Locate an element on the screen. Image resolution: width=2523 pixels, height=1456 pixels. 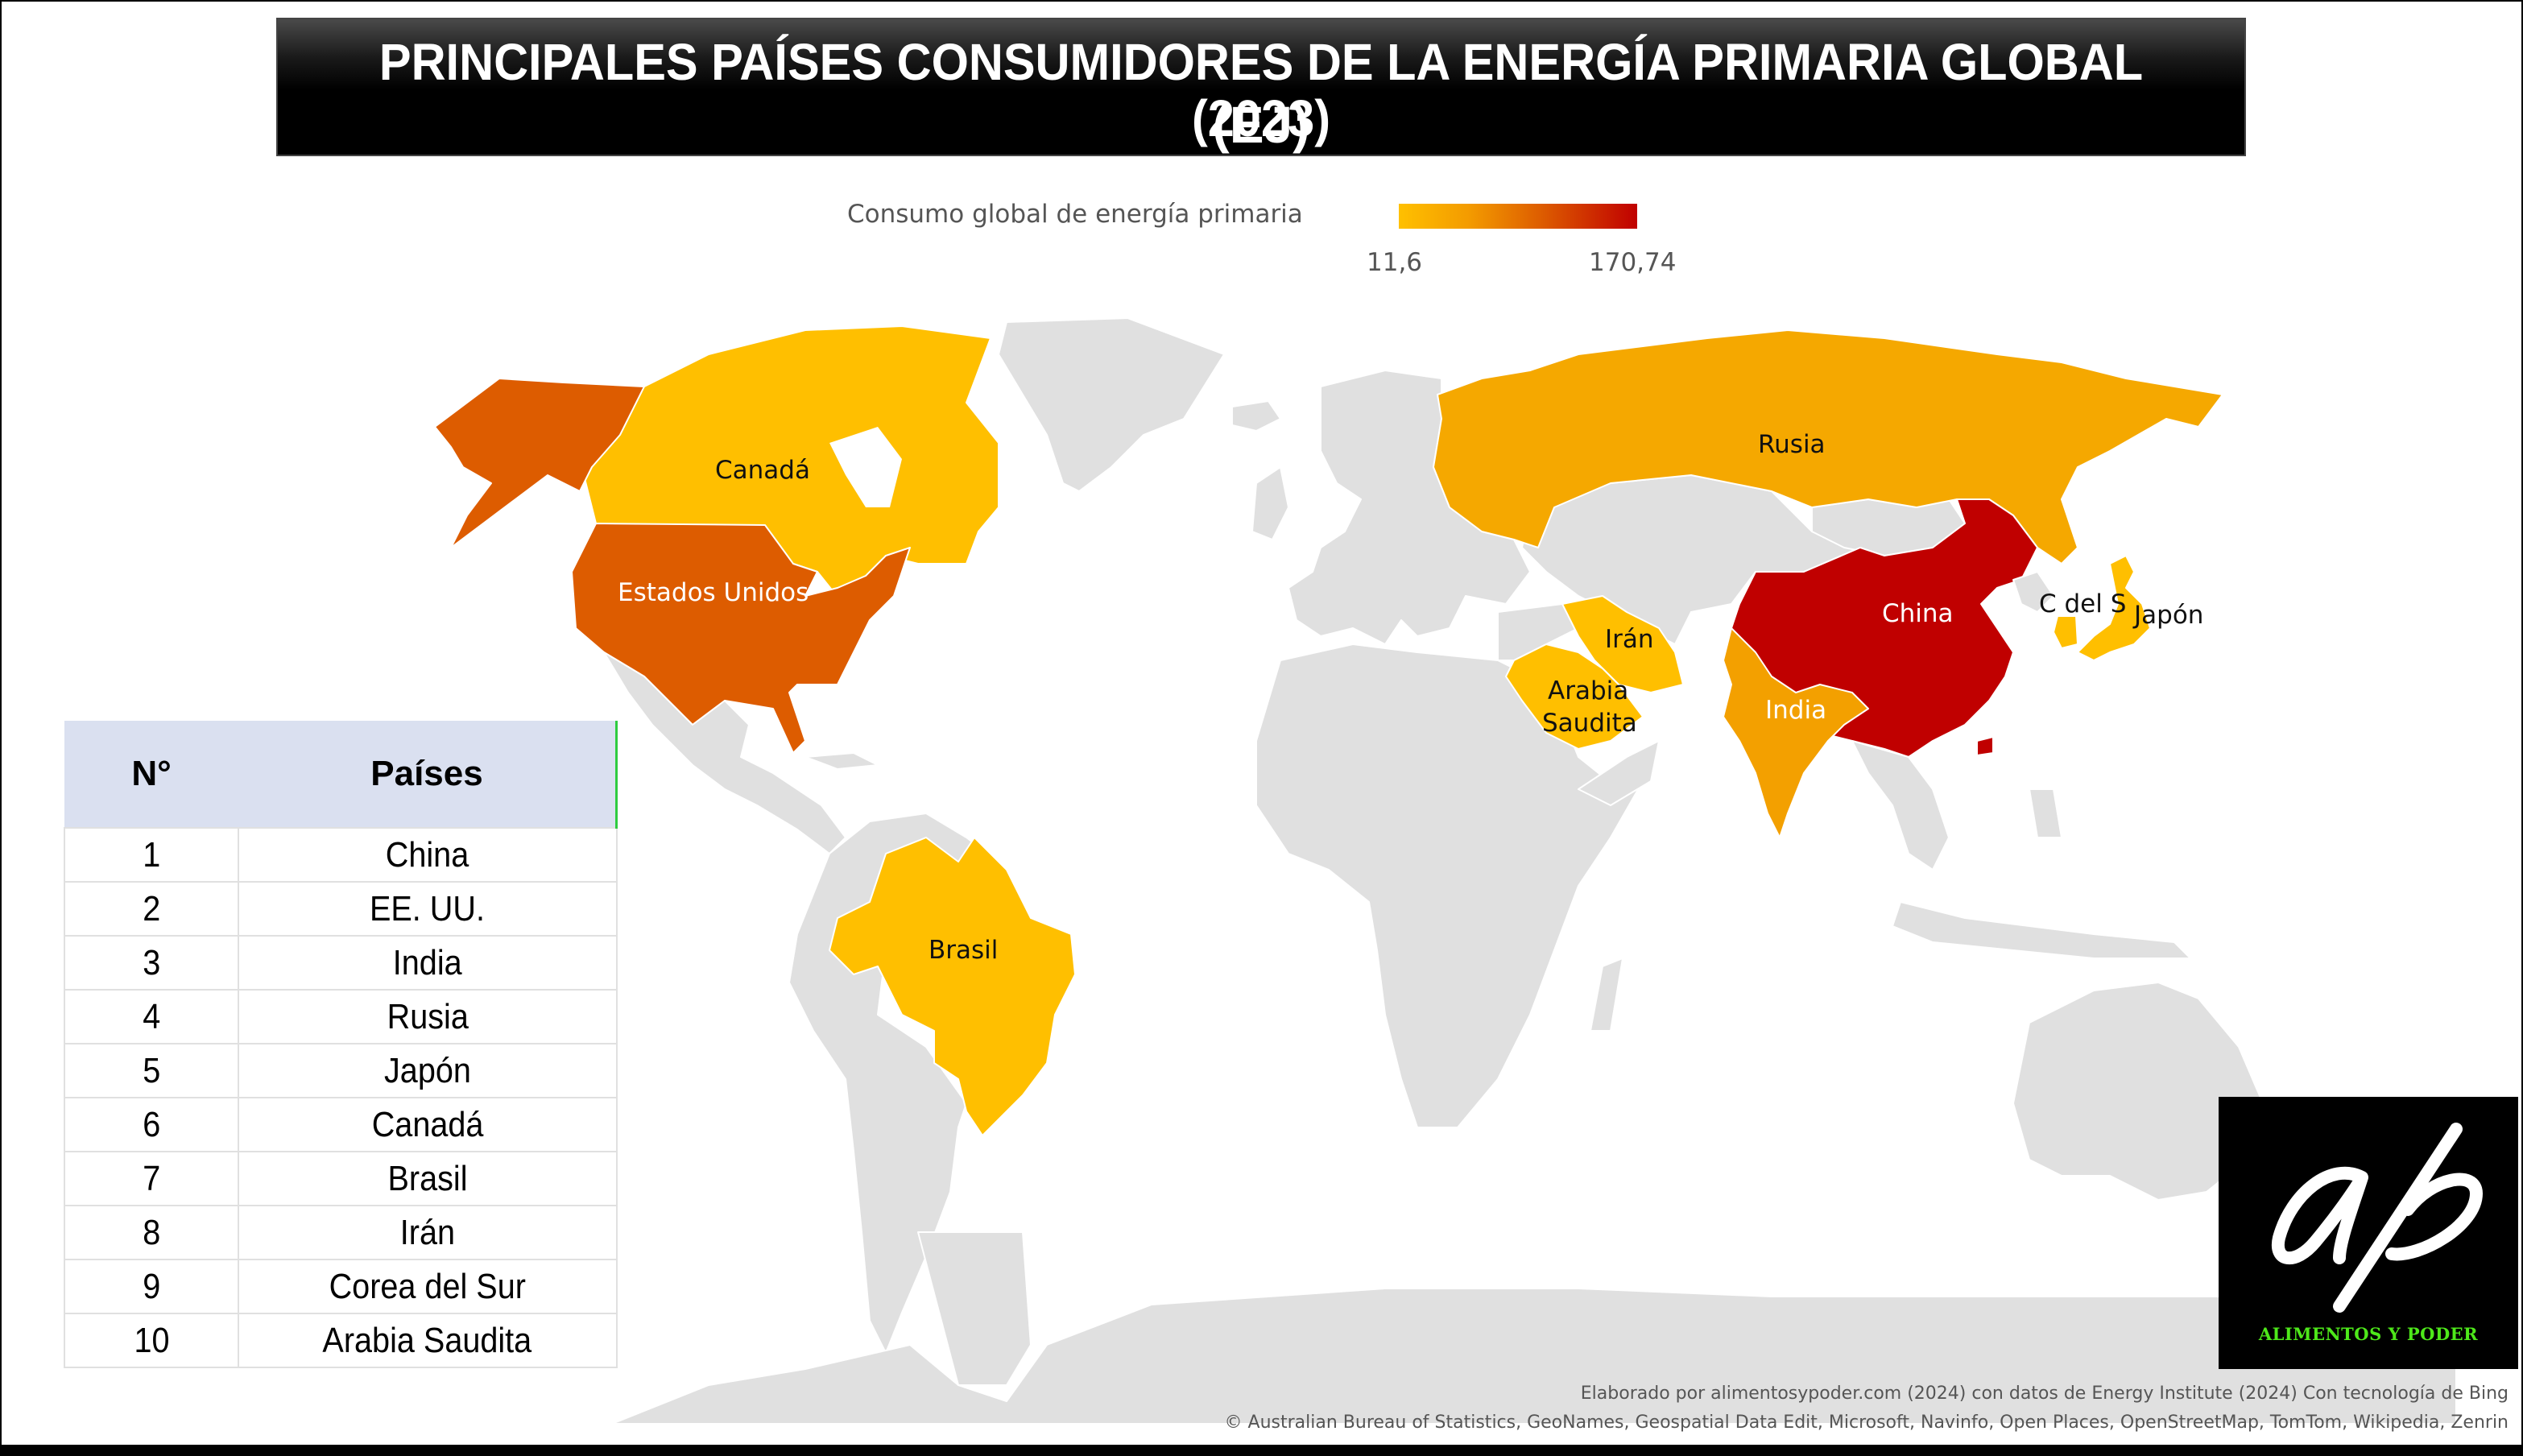
table-header-row: N° Países is located at coordinates (341, 774).